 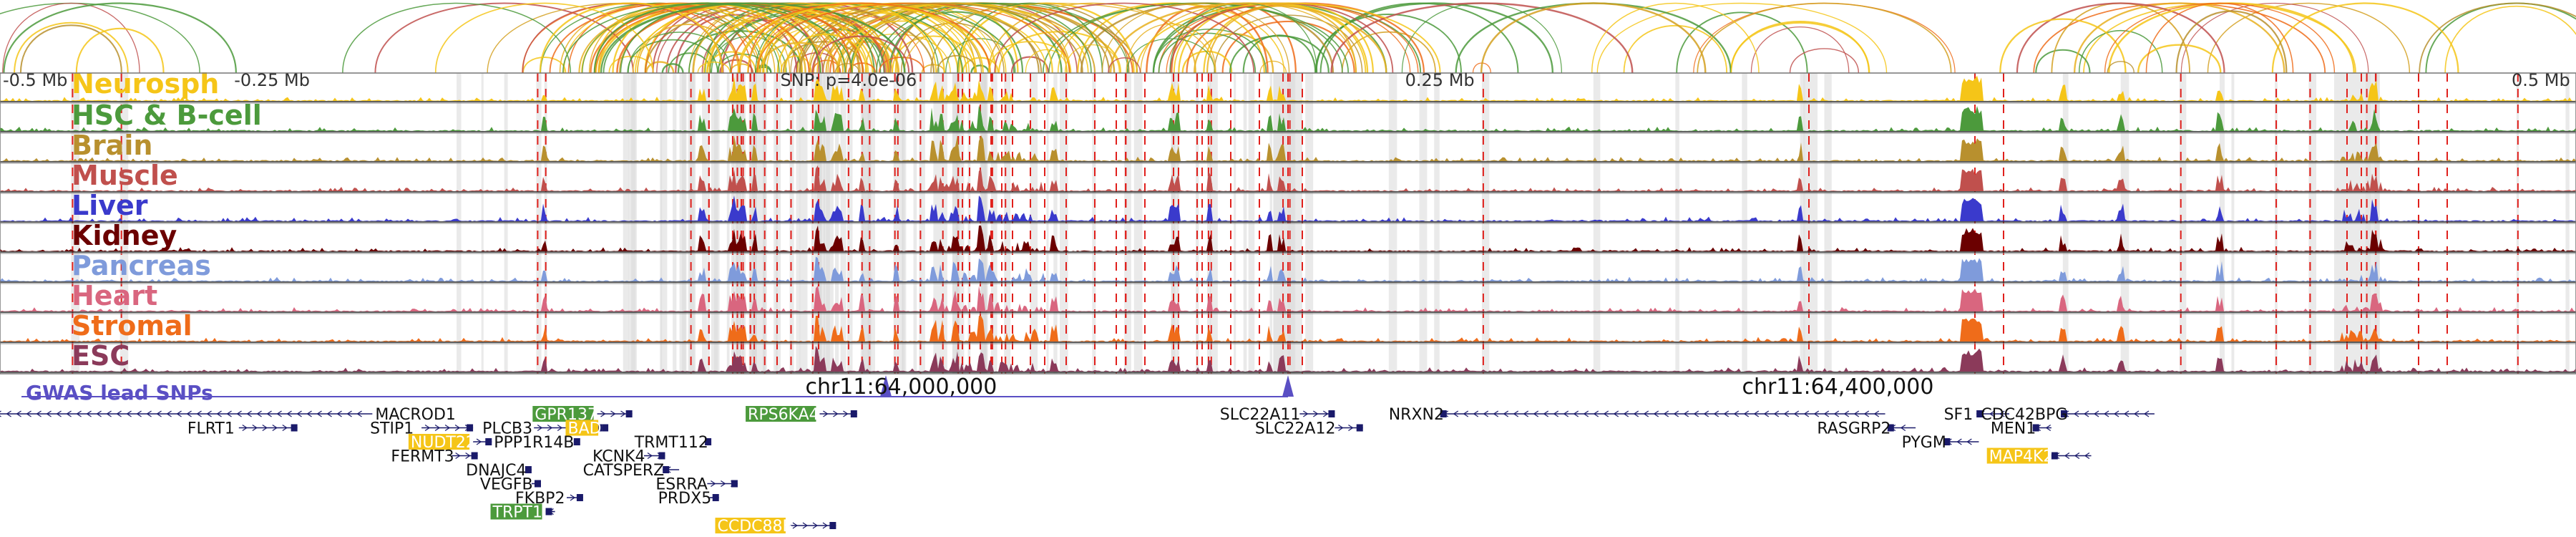 What do you see at coordinates (537, 443) in the screenshot?
I see `gene: PPP1R14B` at bounding box center [537, 443].